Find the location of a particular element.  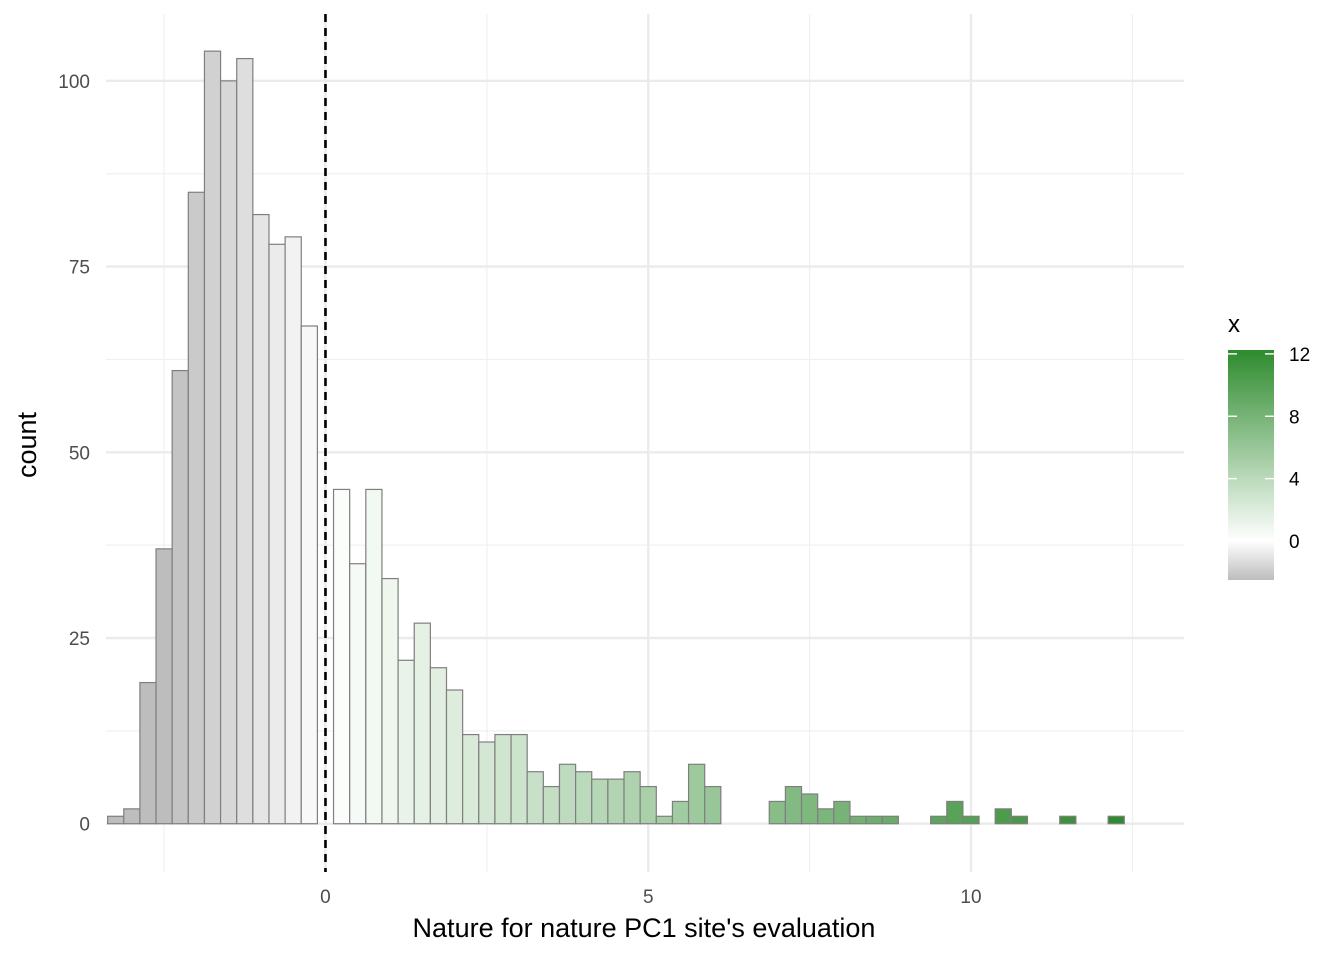

y-tick-label: 50 is located at coordinates (79, 453).